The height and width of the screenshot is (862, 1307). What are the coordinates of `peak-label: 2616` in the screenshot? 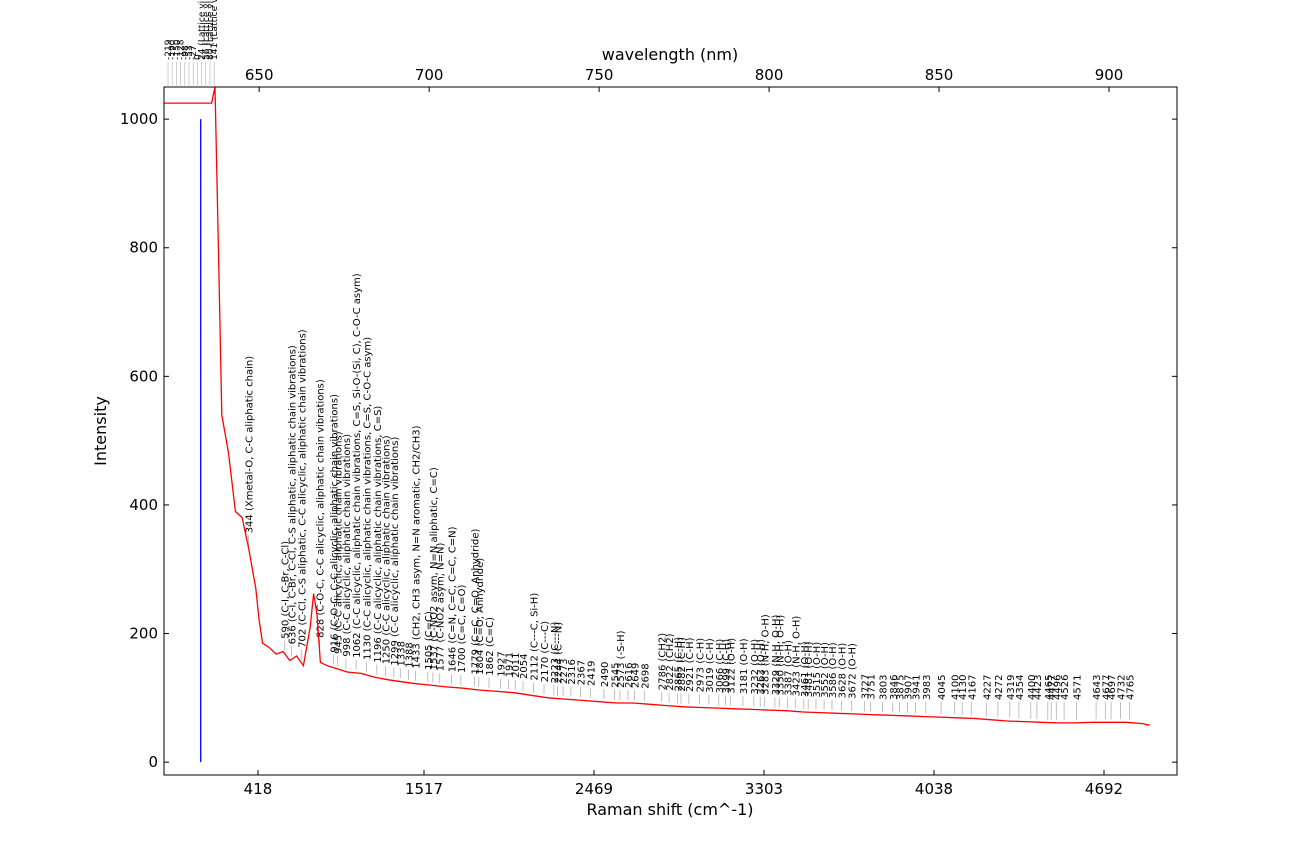 It's located at (629, 675).